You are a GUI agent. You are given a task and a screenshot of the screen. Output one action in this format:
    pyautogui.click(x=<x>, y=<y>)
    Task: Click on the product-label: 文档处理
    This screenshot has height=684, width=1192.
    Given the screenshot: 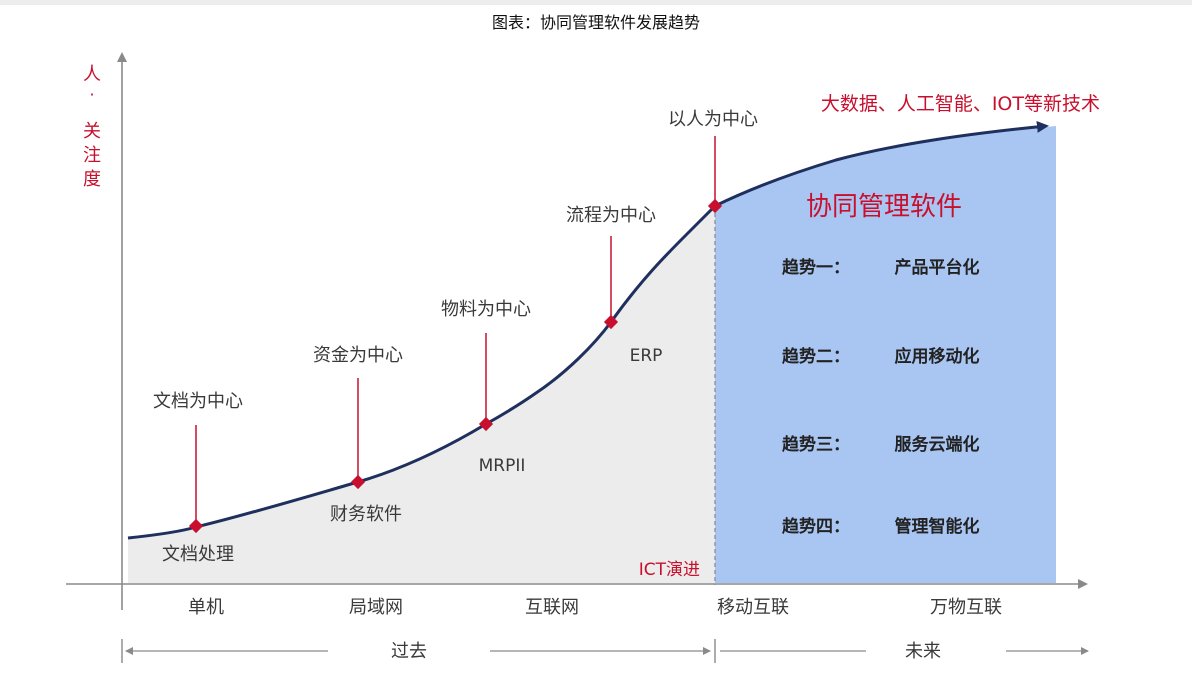 What is the action you would take?
    pyautogui.click(x=198, y=554)
    